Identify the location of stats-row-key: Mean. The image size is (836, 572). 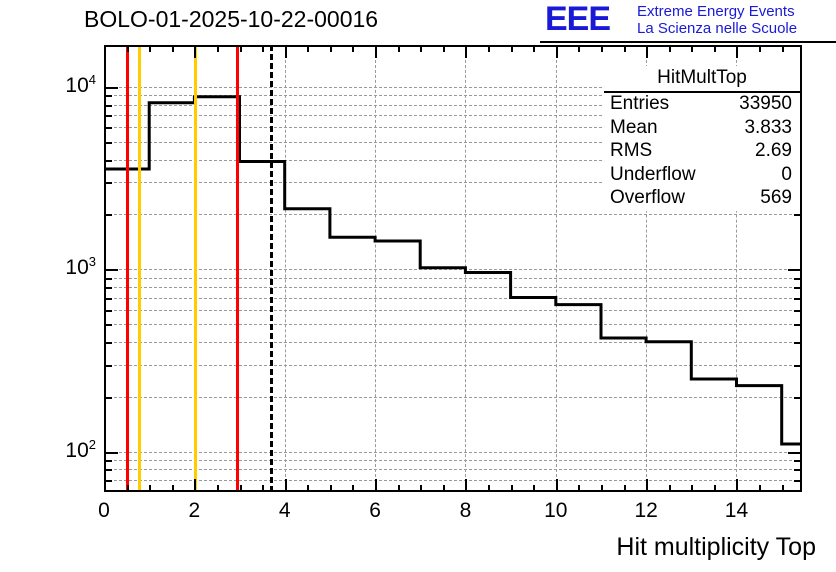
(634, 127).